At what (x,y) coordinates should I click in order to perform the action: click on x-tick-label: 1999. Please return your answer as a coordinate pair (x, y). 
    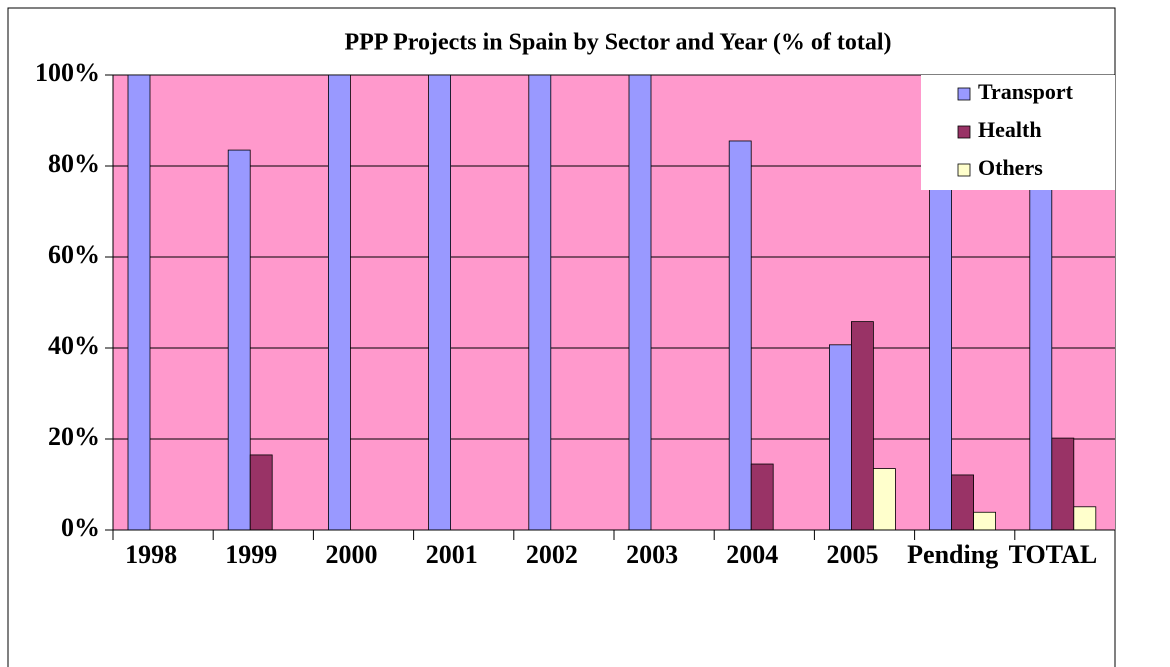
    Looking at the image, I should click on (251, 554).